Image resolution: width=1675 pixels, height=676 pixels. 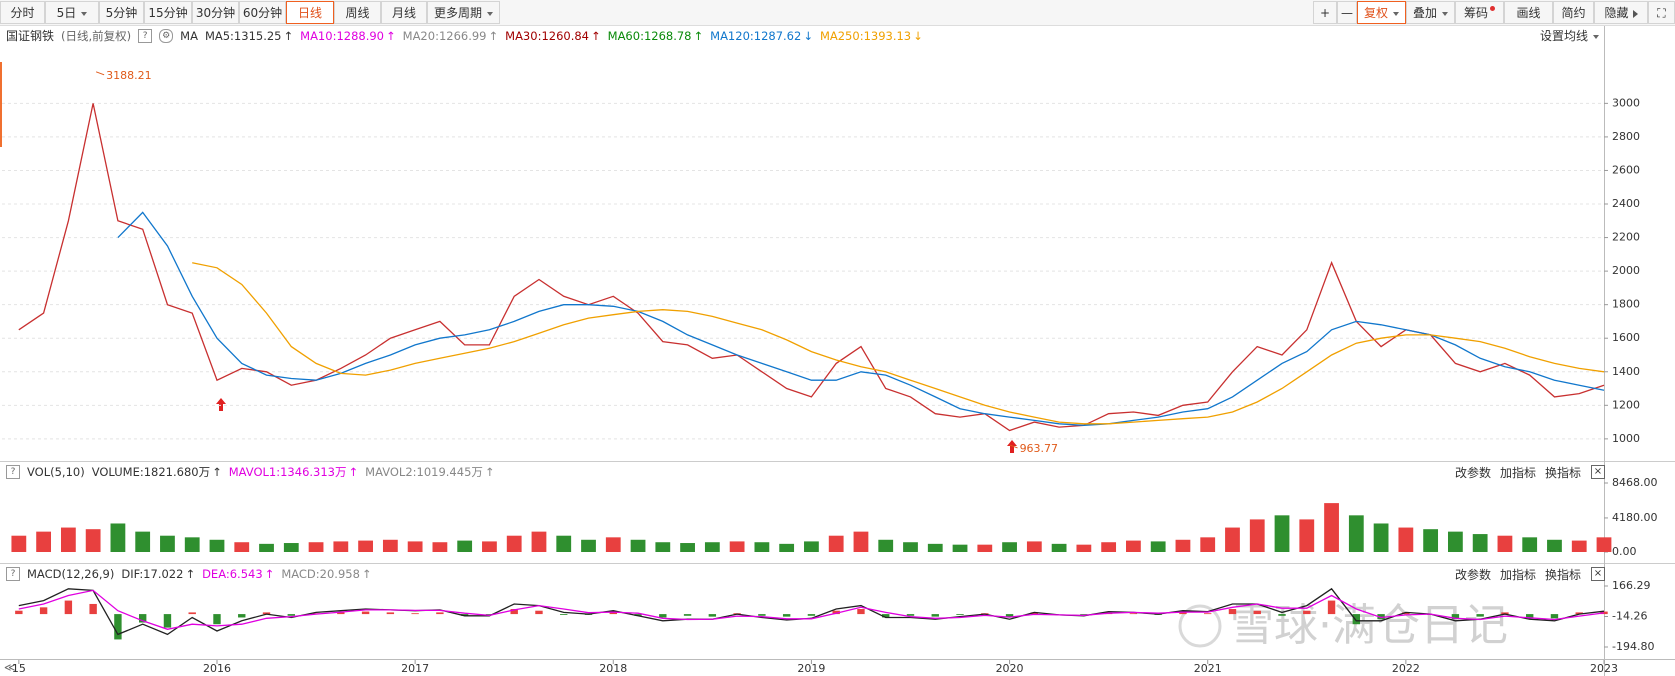 I want to click on tool-button: 简约, so click(x=1573, y=12).